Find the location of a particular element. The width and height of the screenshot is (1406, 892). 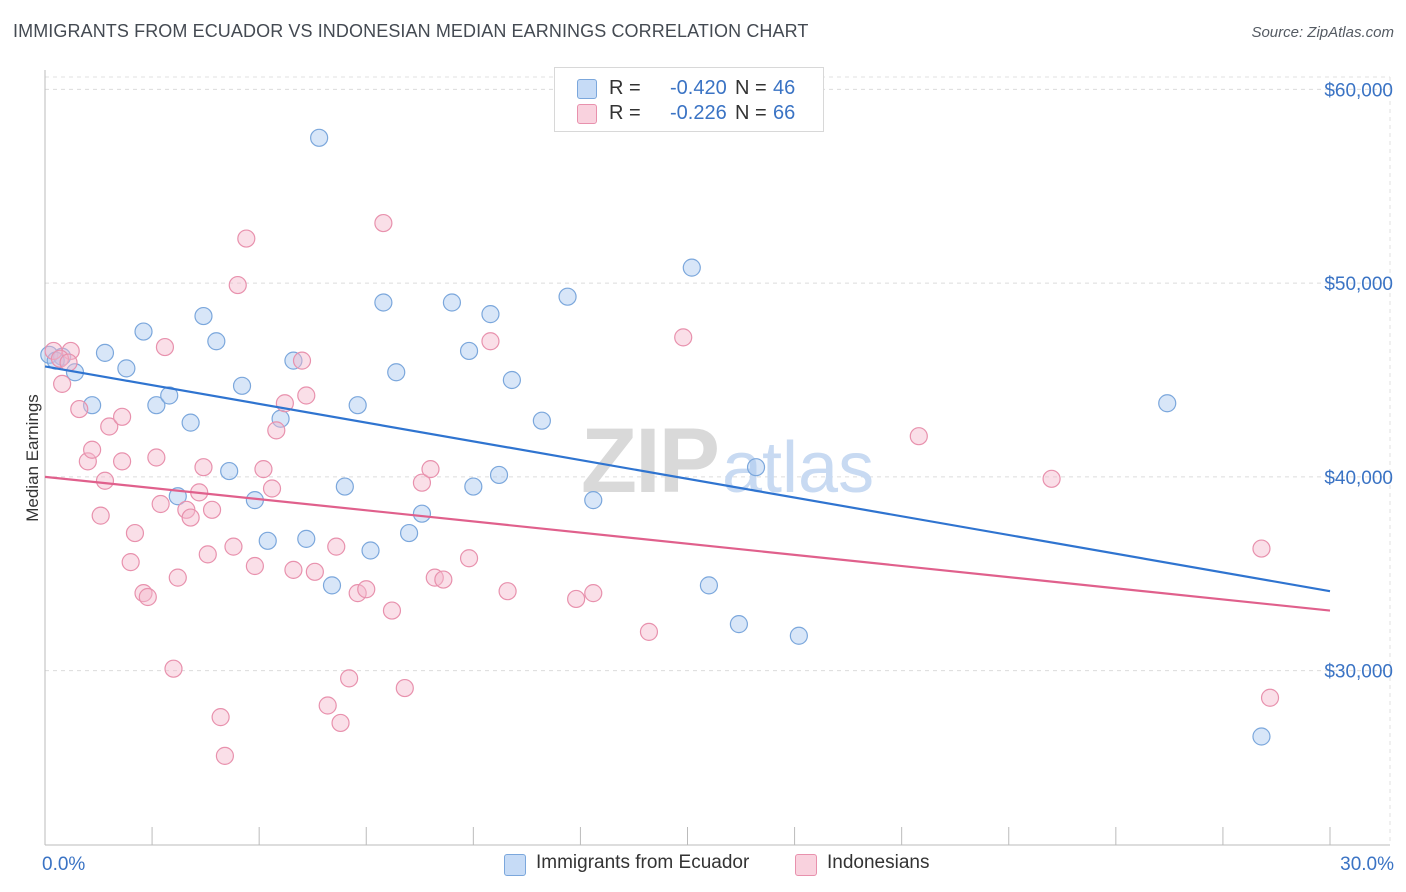

y-tick-label: $40,000 is located at coordinates (1358, 478).